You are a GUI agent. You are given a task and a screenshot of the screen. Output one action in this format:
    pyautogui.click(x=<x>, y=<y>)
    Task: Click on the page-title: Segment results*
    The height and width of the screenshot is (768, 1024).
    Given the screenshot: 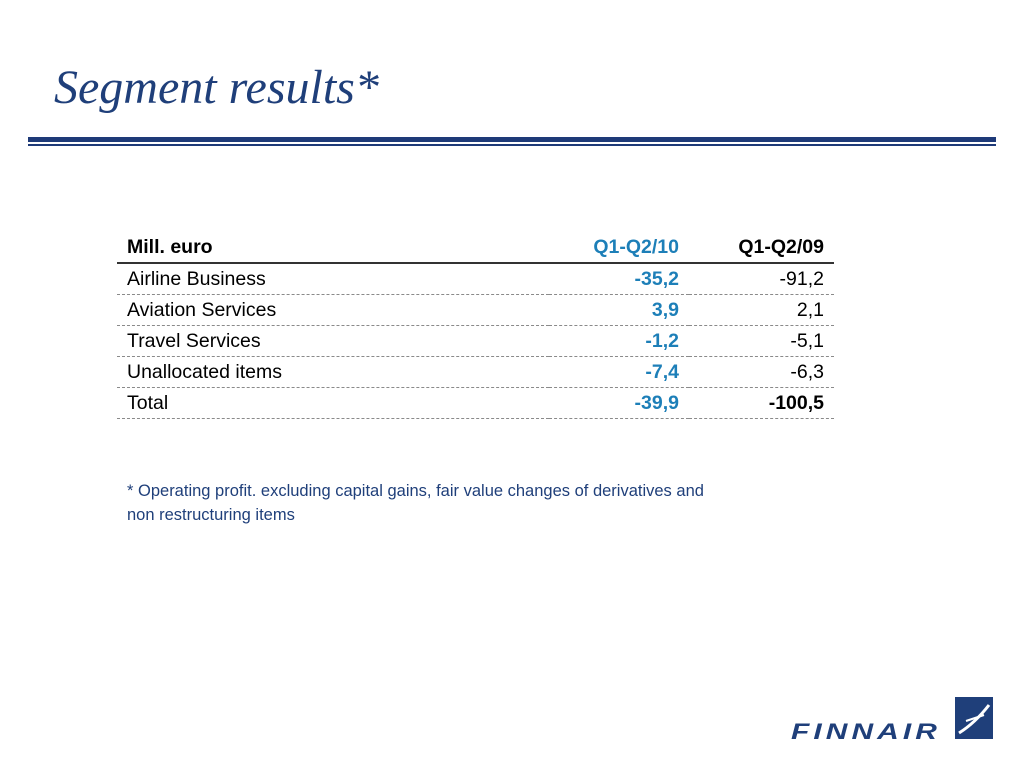 What is the action you would take?
    pyautogui.click(x=216, y=87)
    